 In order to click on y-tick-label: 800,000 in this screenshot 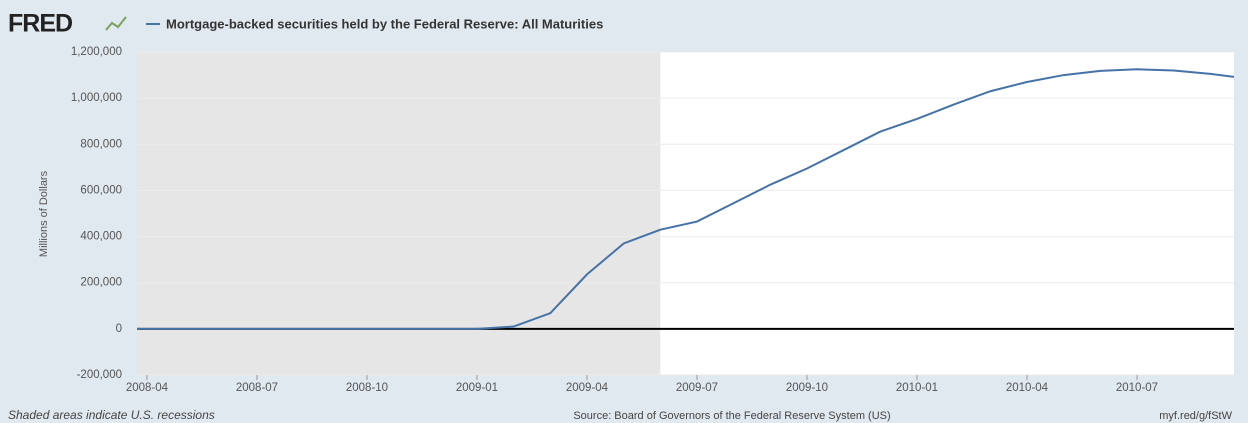, I will do `click(101, 144)`.